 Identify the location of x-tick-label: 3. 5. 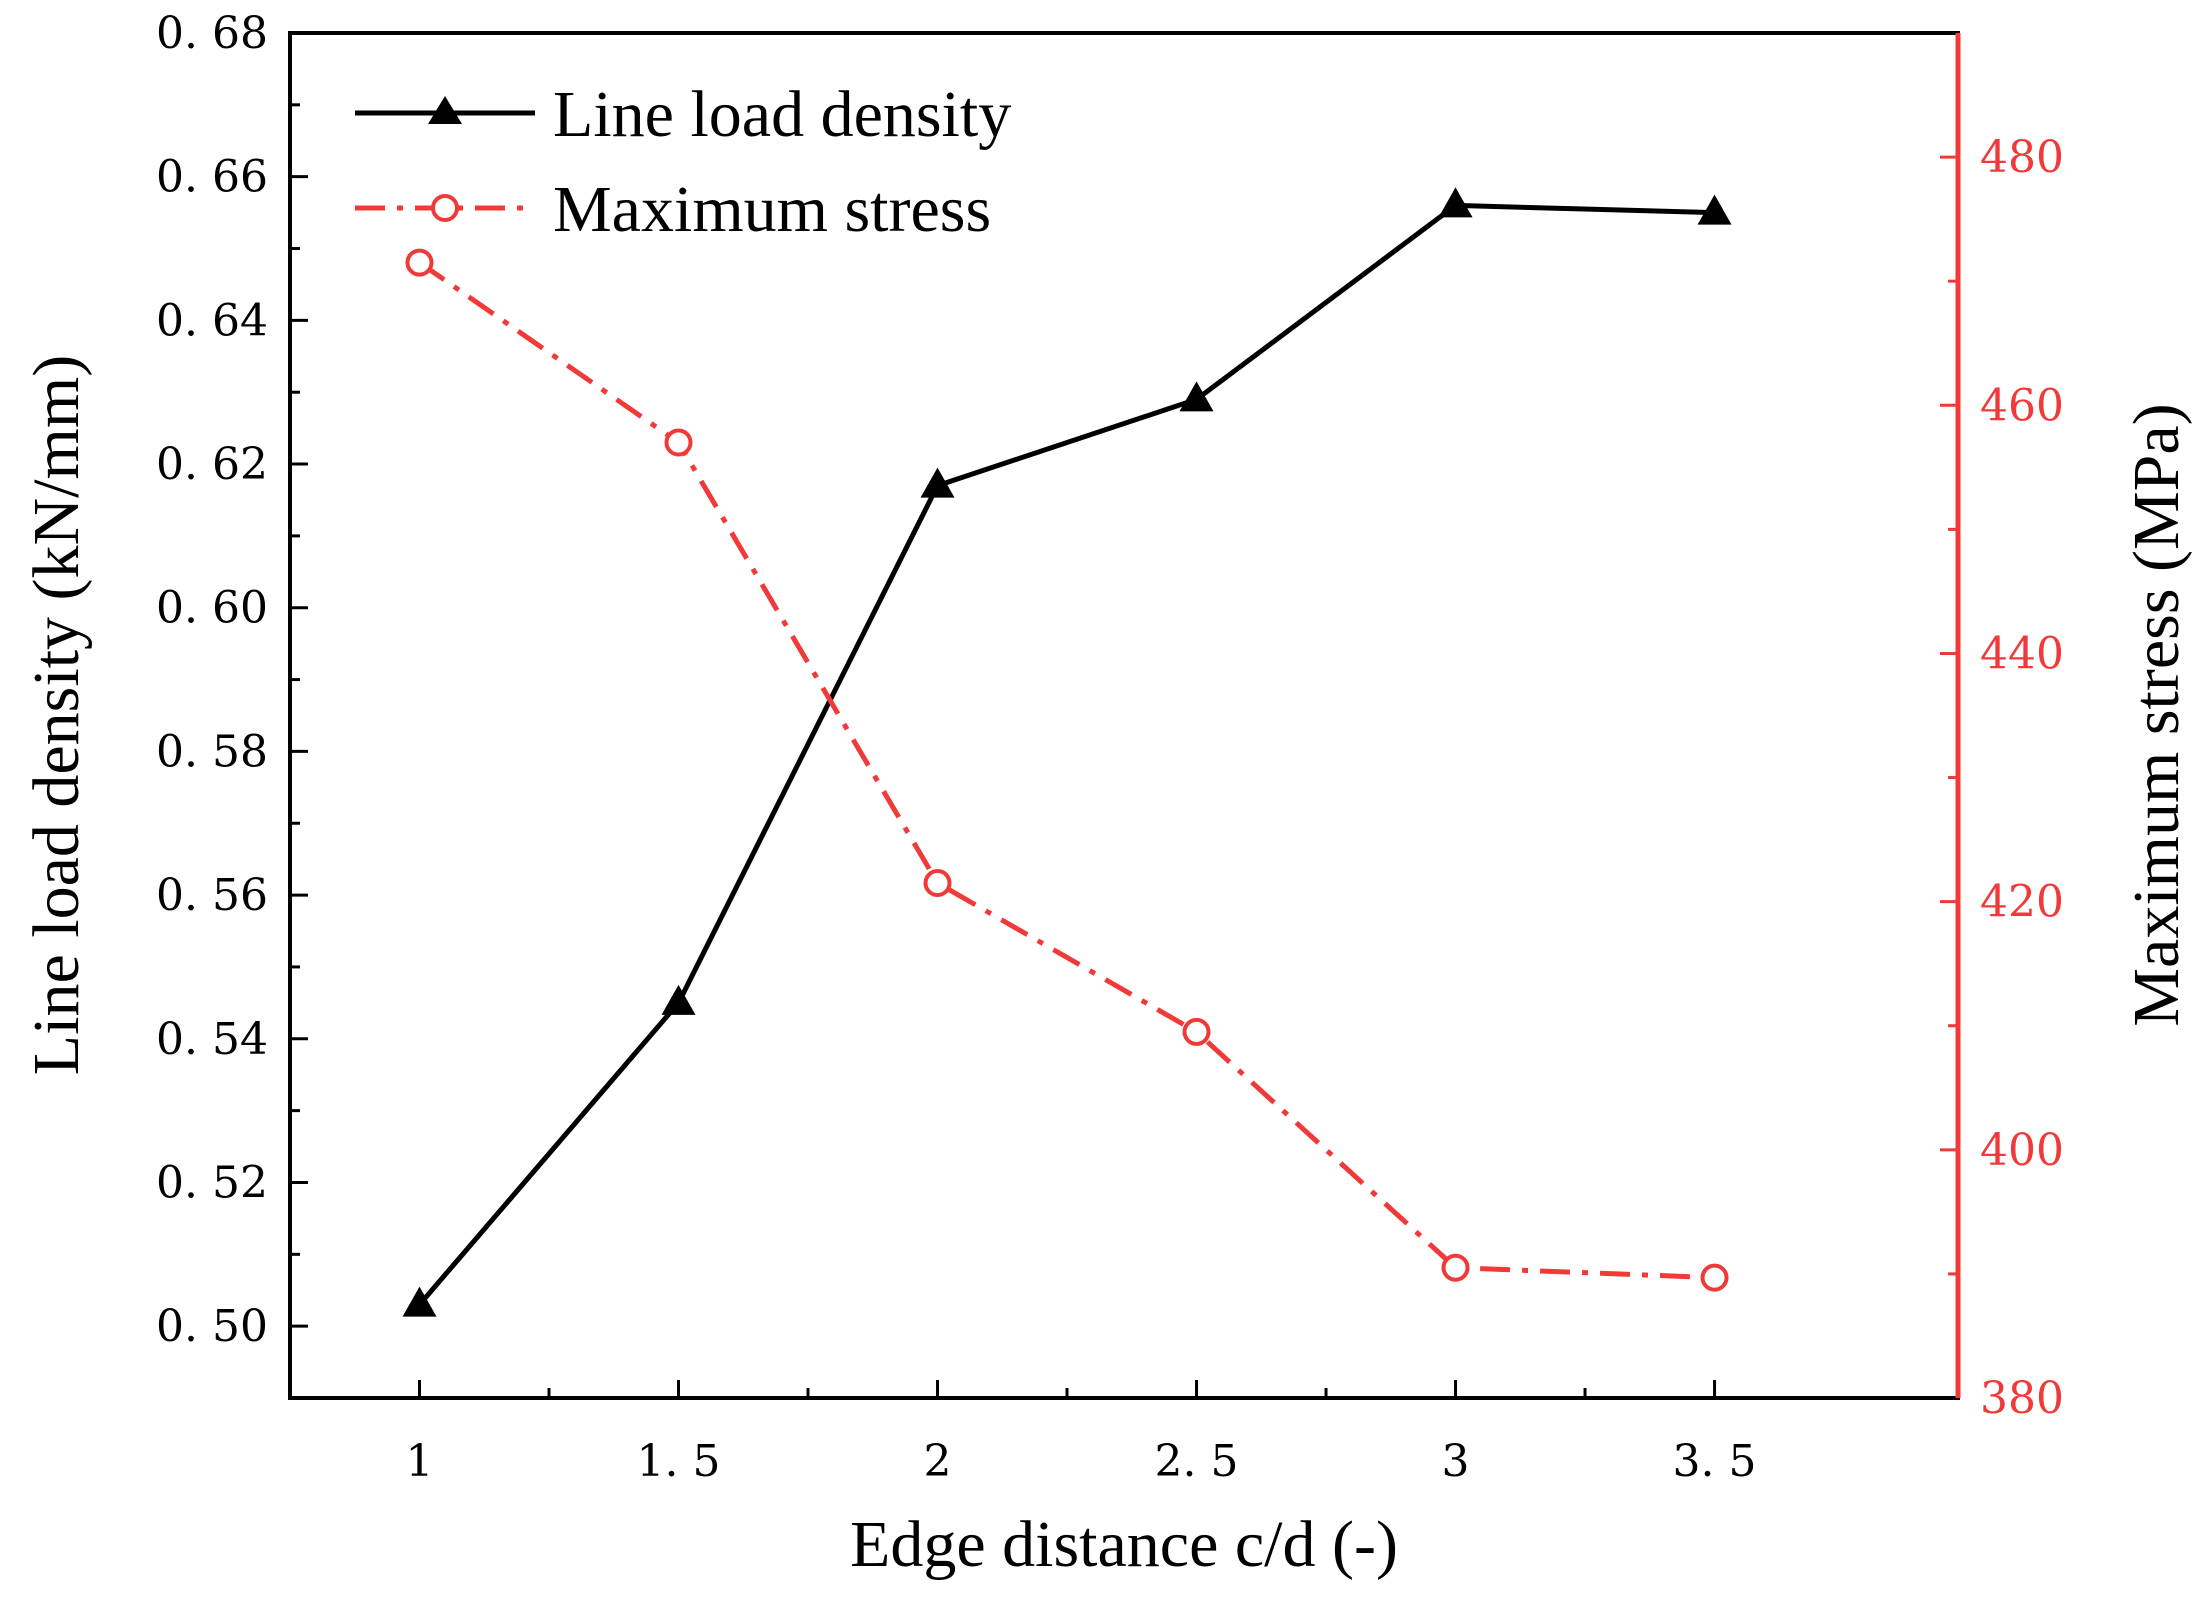
(1715, 1461).